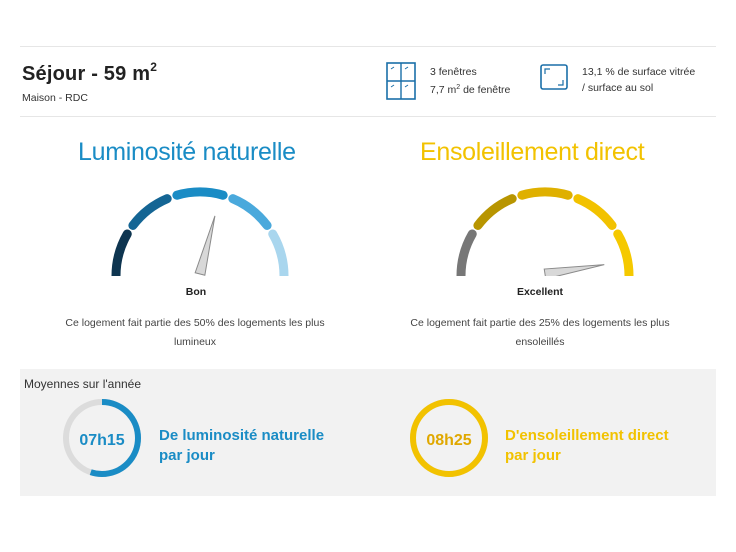 This screenshot has height=552, width=736. What do you see at coordinates (453, 72) in the screenshot?
I see `windows-count: 3 fenêtres` at bounding box center [453, 72].